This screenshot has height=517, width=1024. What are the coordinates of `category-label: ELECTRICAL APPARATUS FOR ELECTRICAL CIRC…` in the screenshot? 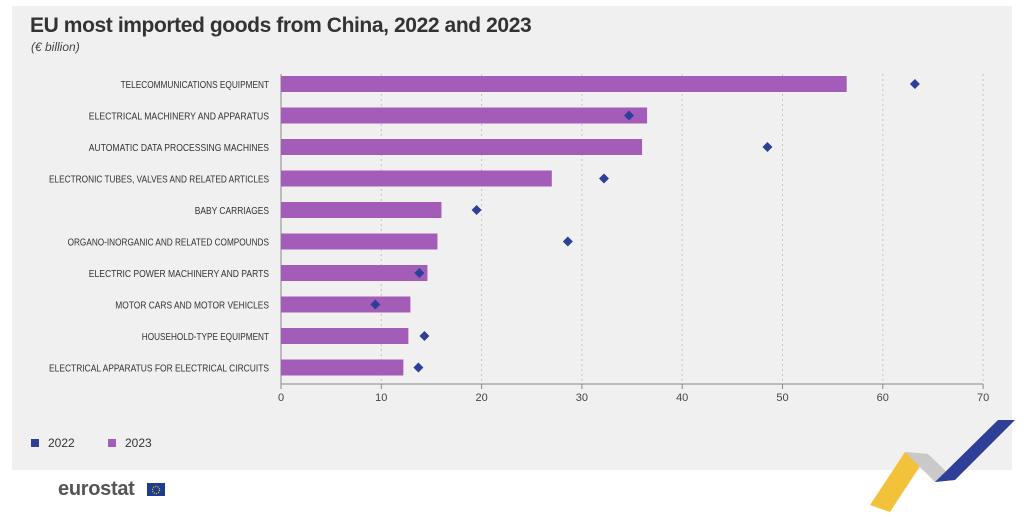 It's located at (159, 369).